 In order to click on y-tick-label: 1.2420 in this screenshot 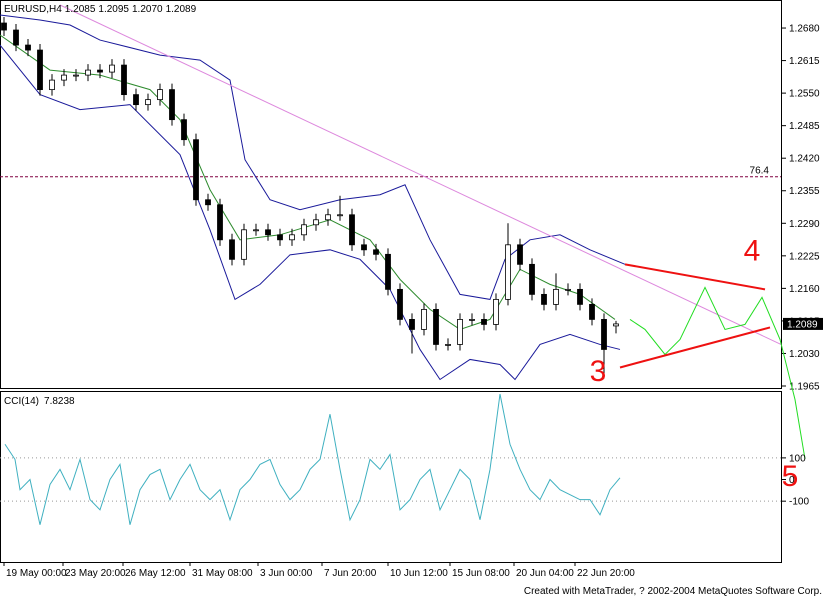, I will do `click(804, 159)`.